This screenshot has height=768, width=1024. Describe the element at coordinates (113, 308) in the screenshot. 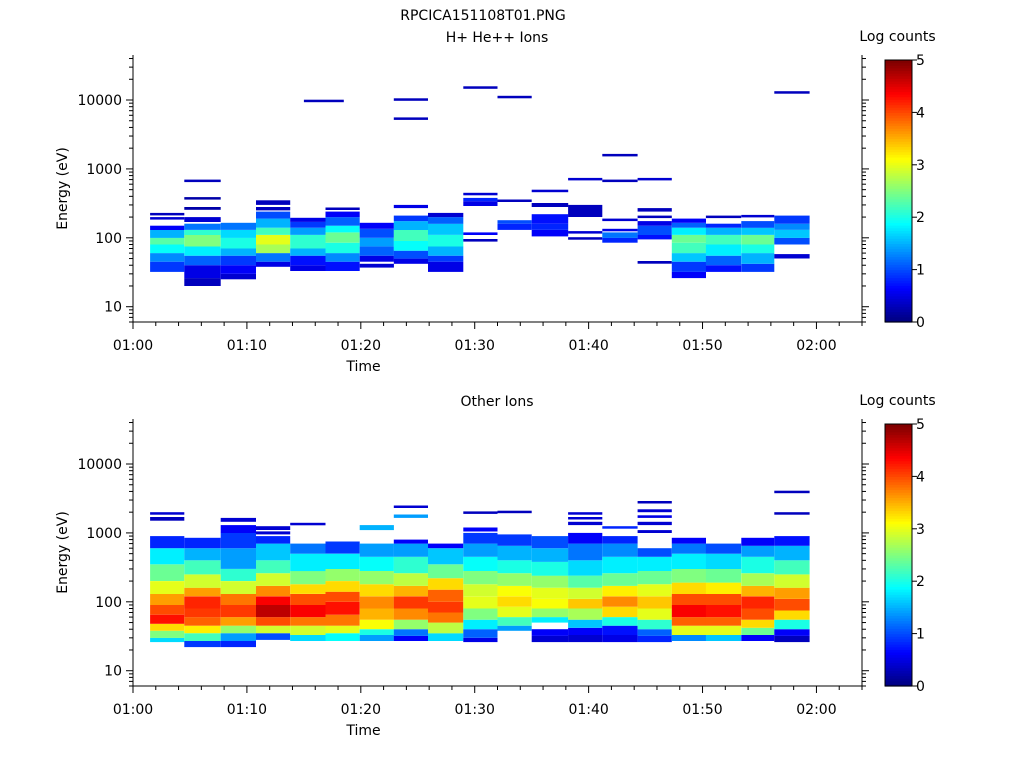

I see `y-tick-label: 10` at that location.